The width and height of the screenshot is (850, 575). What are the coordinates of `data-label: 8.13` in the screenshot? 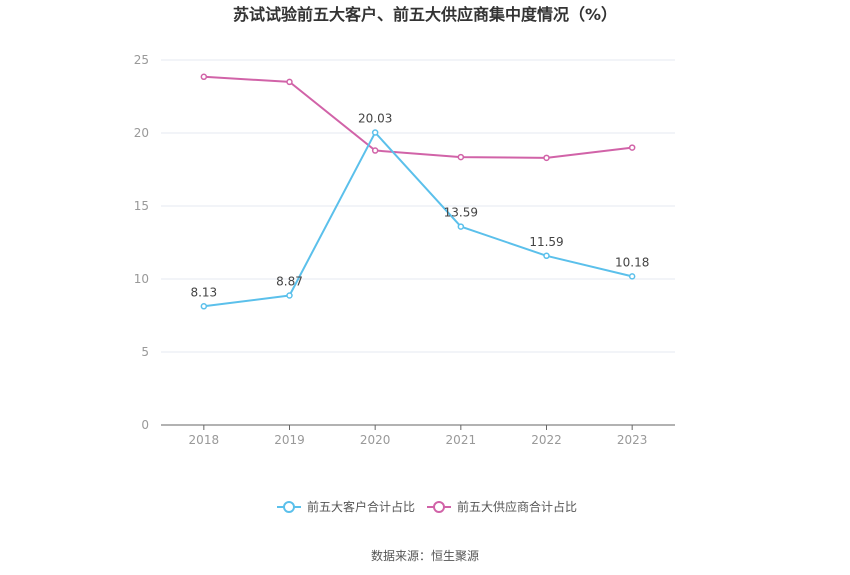 It's located at (203, 292).